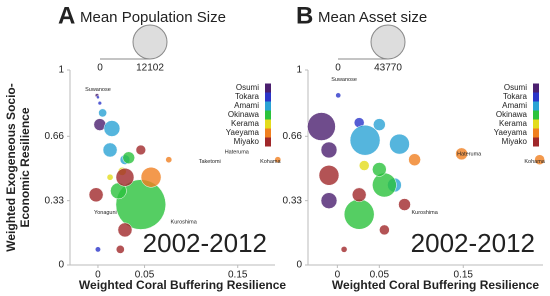 The height and width of the screenshot is (296, 550). Describe the element at coordinates (153, 17) in the screenshot. I see `chart-title: Mean Population Size` at that location.